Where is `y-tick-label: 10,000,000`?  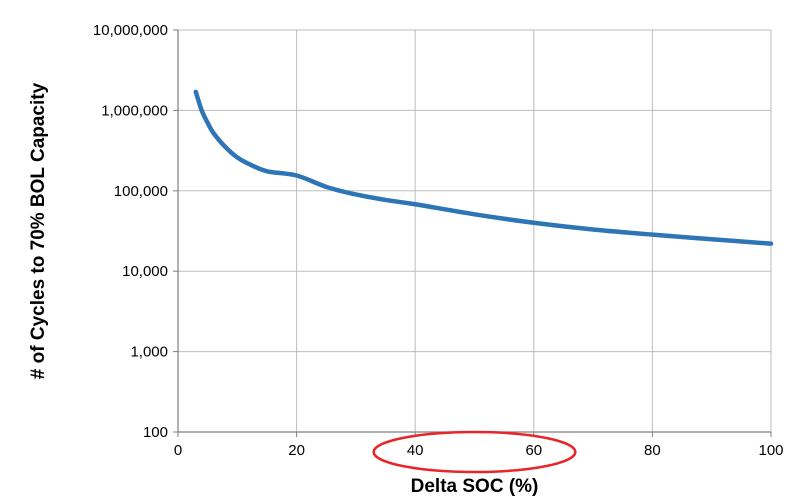
y-tick-label: 10,000,000 is located at coordinates (130, 30).